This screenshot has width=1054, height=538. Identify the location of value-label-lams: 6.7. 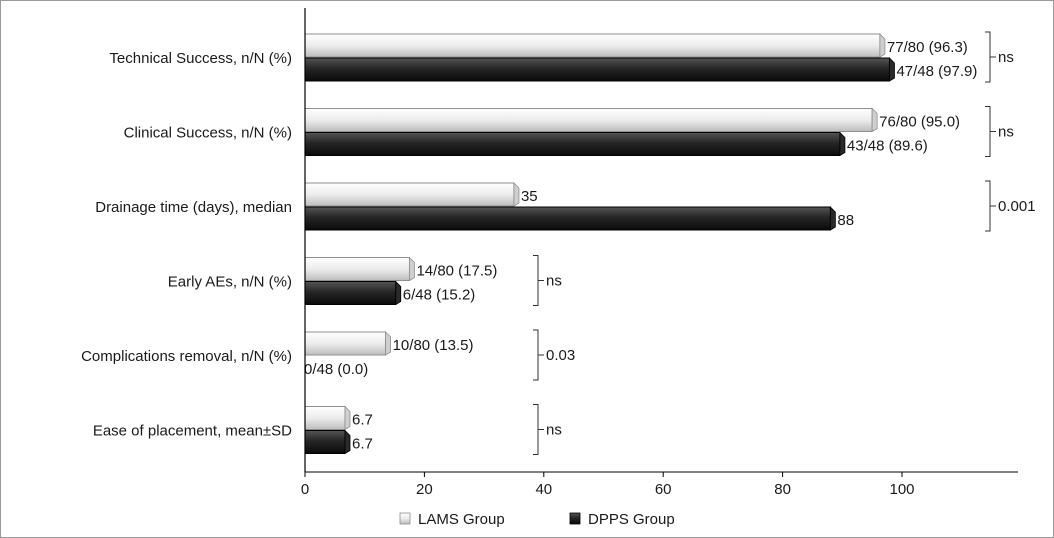
(362, 420).